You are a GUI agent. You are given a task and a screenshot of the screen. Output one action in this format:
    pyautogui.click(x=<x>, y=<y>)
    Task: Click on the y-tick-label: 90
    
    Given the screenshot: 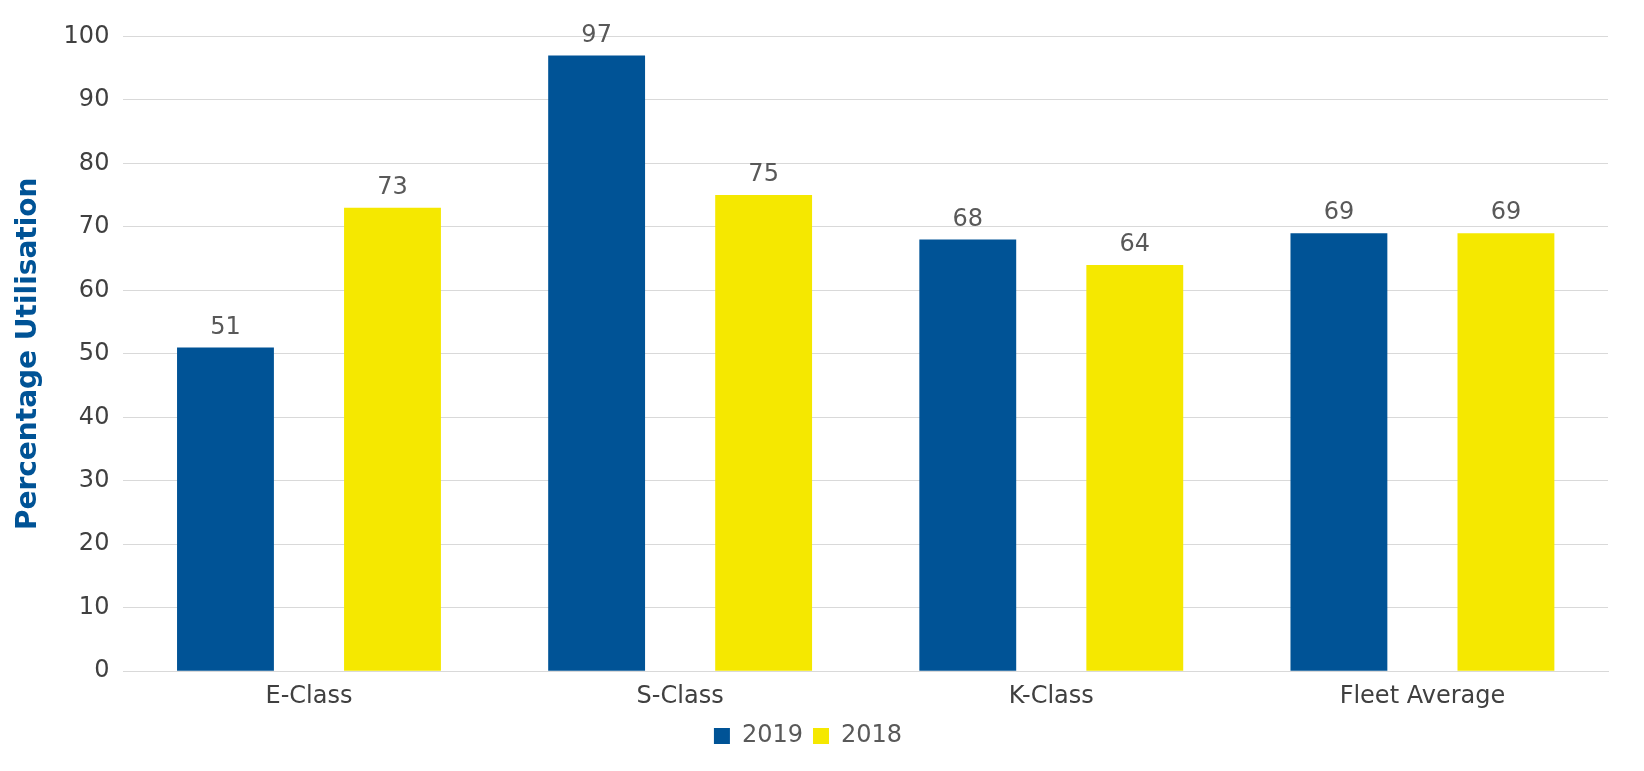 What is the action you would take?
    pyautogui.click(x=94, y=98)
    